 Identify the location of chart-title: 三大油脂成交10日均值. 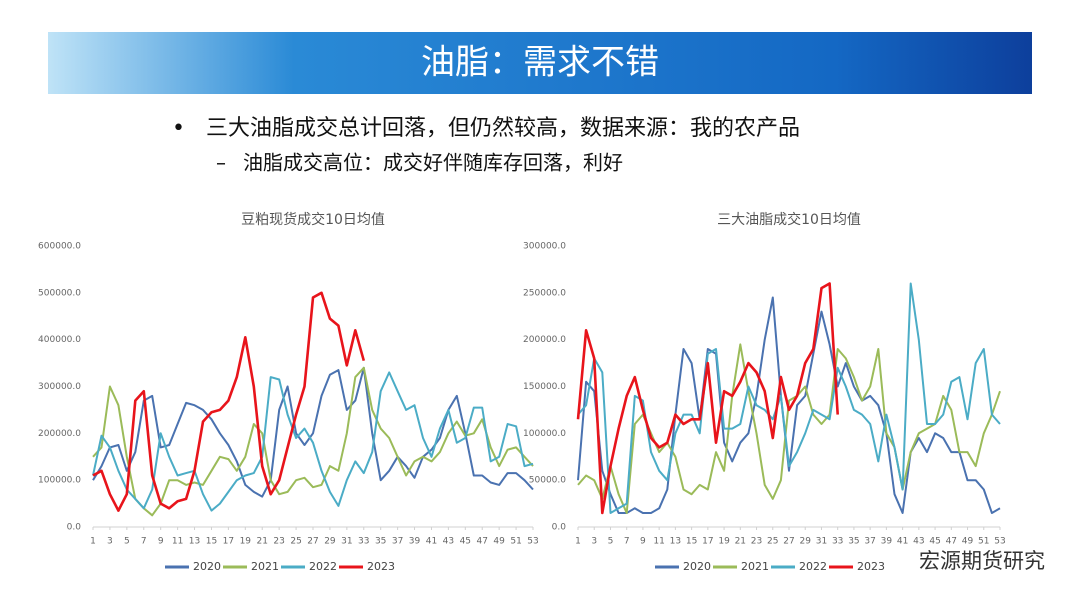
(789, 219).